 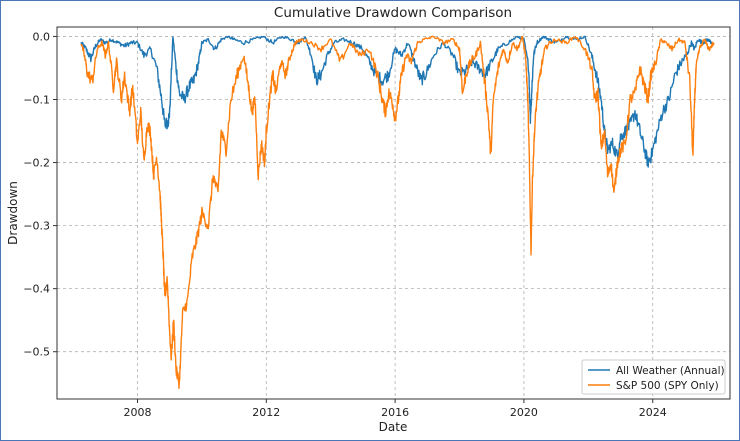 I want to click on x-tick-label: 2012, so click(x=266, y=412).